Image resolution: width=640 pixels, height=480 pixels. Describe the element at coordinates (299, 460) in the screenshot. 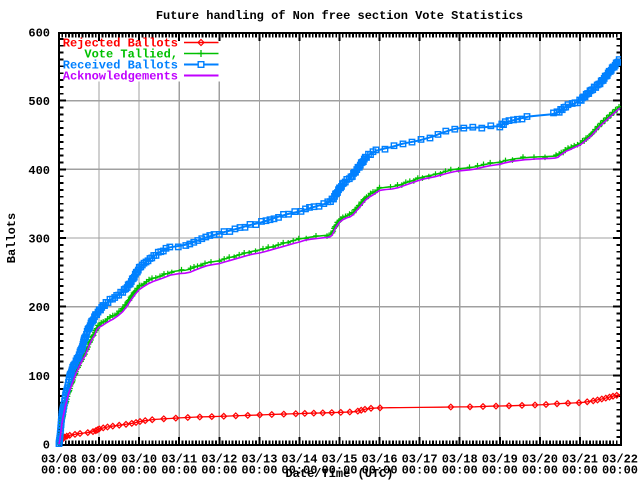

I see `svg-text: 03/14` at that location.